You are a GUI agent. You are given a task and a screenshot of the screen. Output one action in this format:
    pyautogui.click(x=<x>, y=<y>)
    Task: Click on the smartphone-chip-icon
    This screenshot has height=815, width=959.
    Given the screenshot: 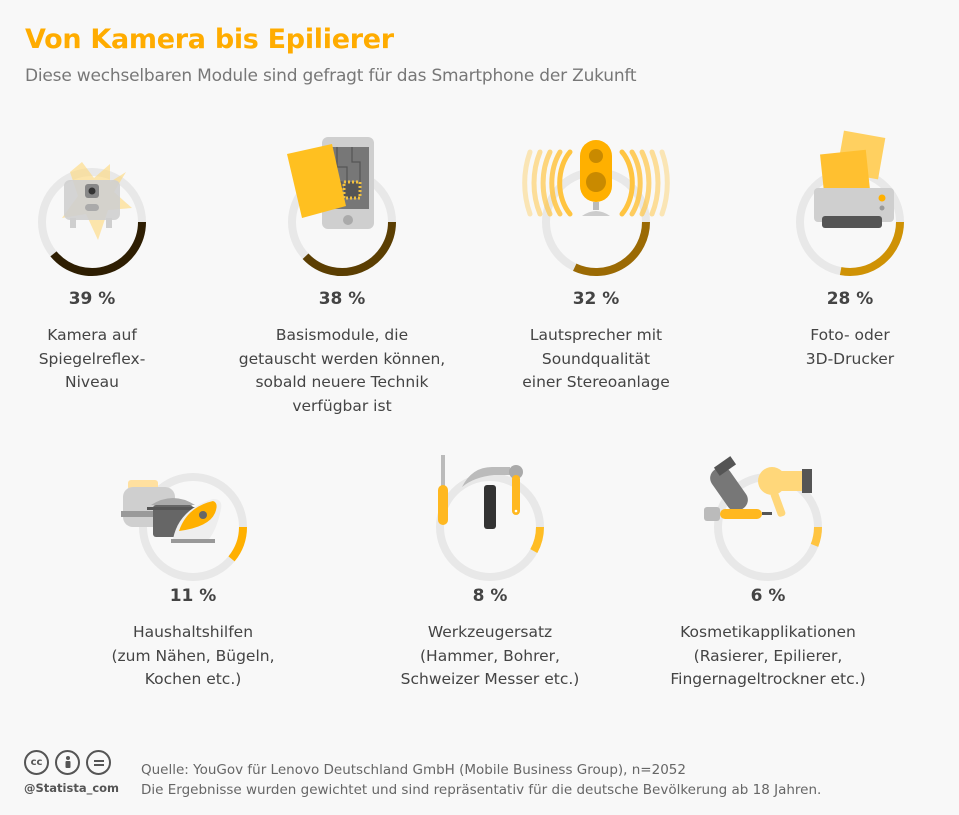 What is the action you would take?
    pyautogui.click(x=330, y=183)
    